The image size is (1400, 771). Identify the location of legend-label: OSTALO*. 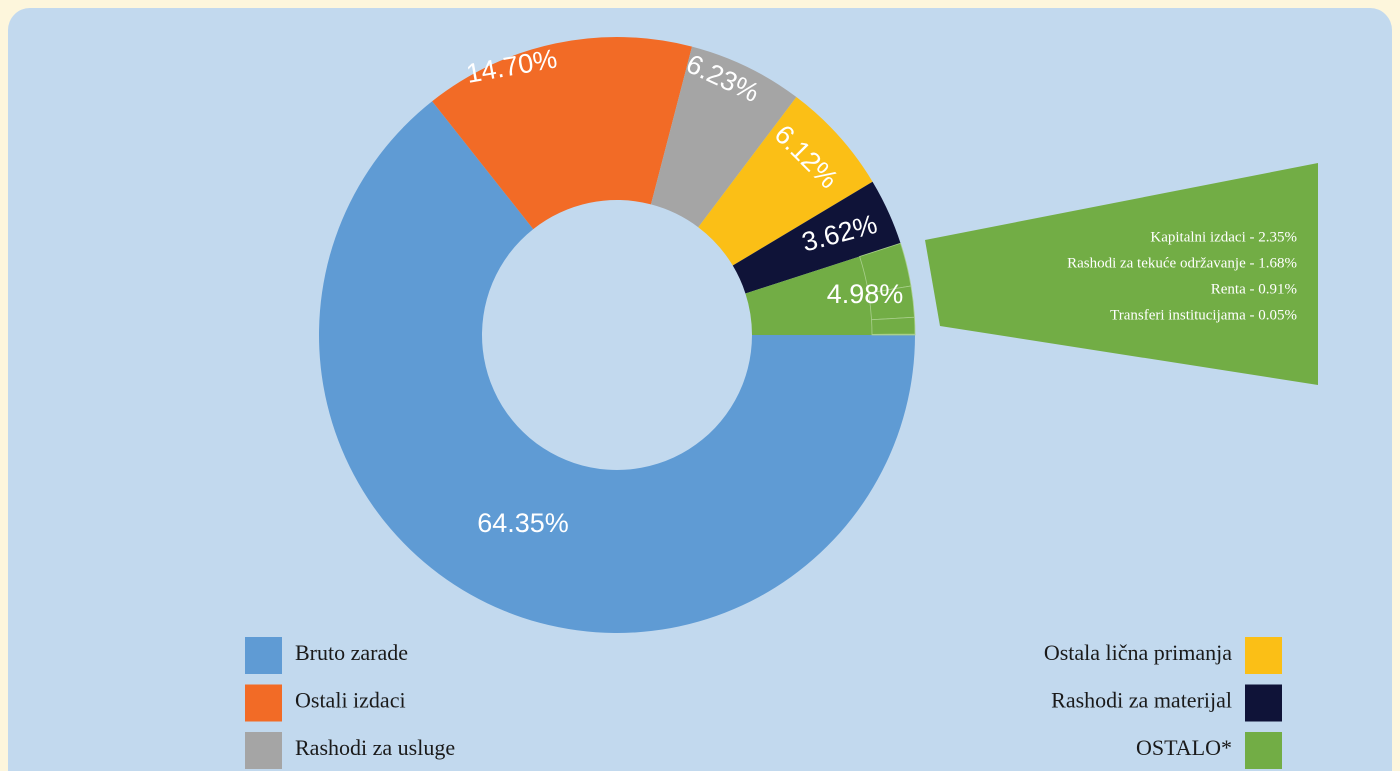
(1184, 747).